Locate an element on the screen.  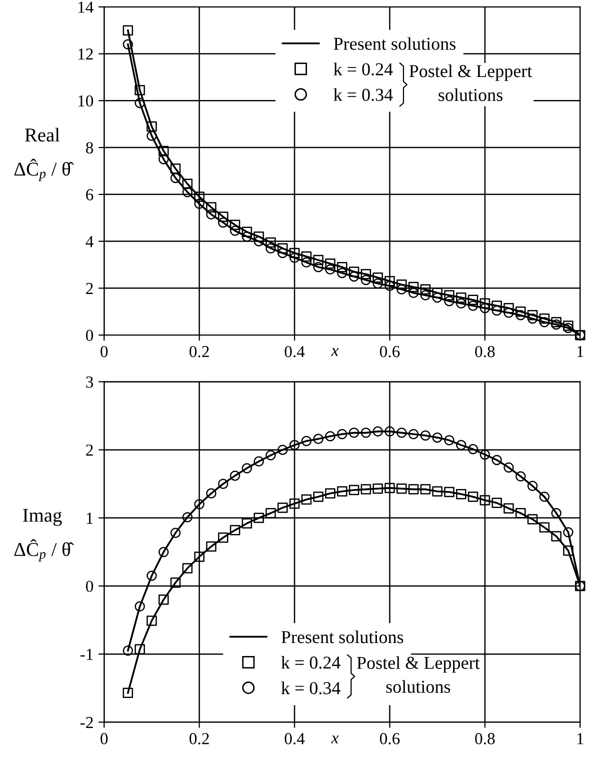
y-tick-label: 8 is located at coordinates (90, 148).